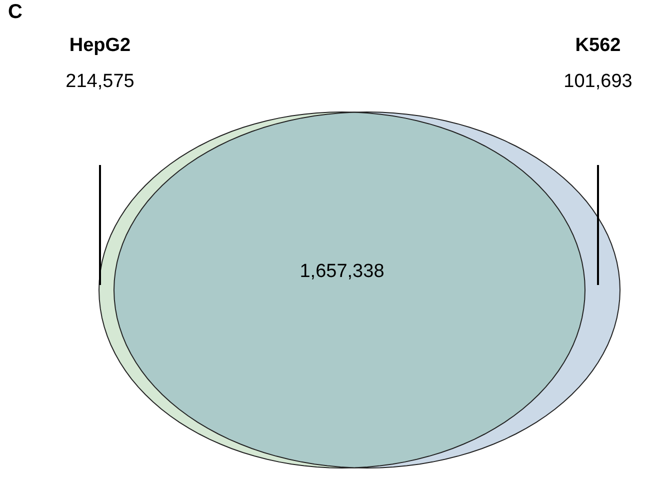 The width and height of the screenshot is (652, 477). Describe the element at coordinates (15, 12) in the screenshot. I see `text: C` at that location.